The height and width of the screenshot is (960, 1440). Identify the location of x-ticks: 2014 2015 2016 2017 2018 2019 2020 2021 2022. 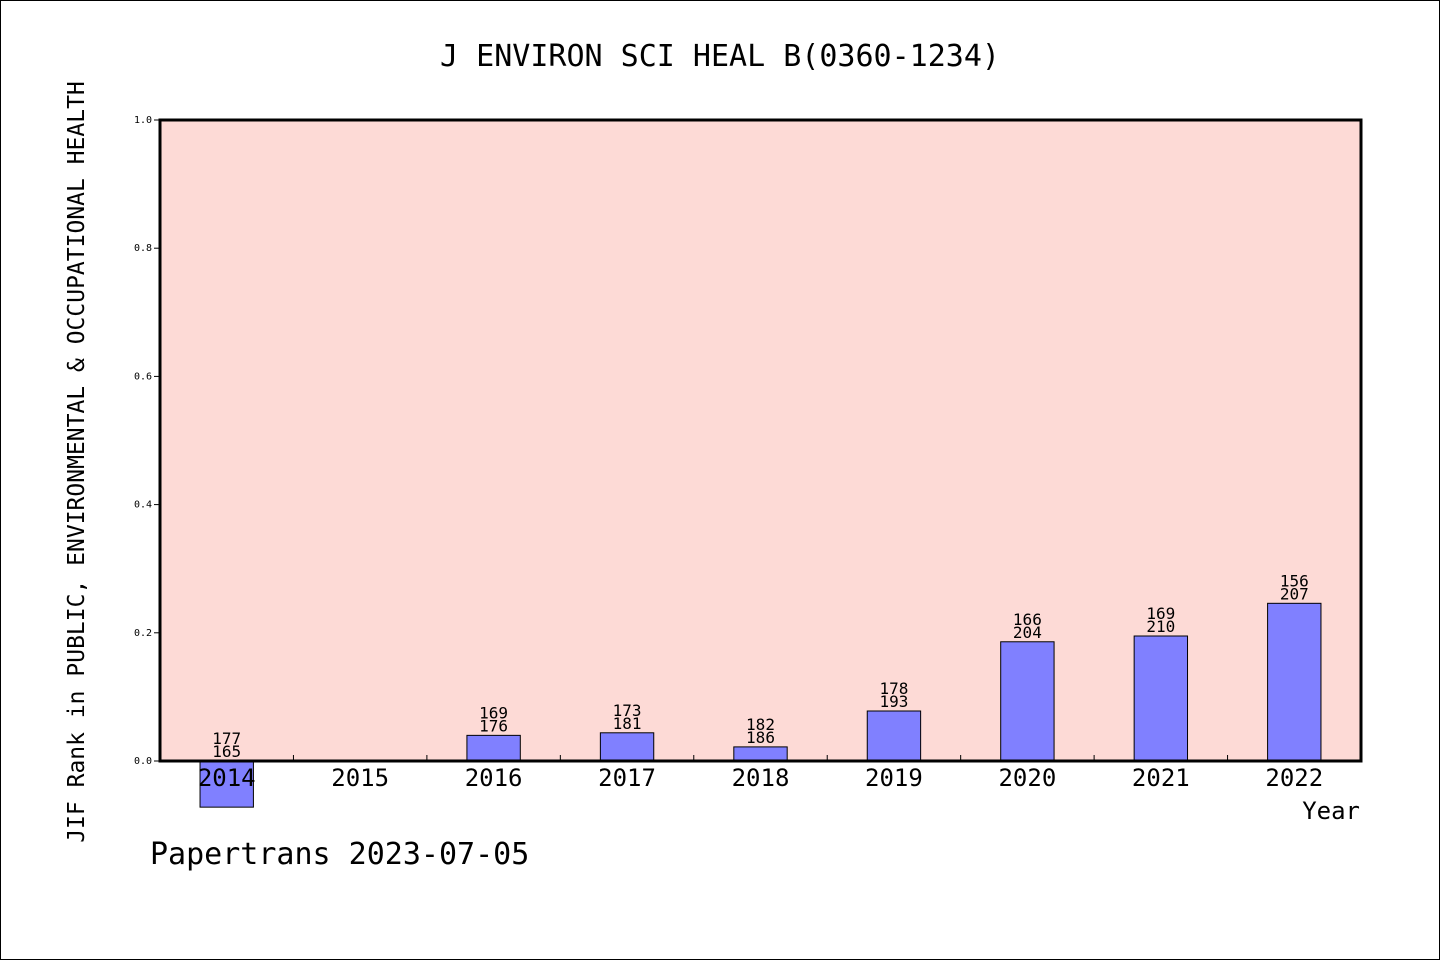
(760, 773).